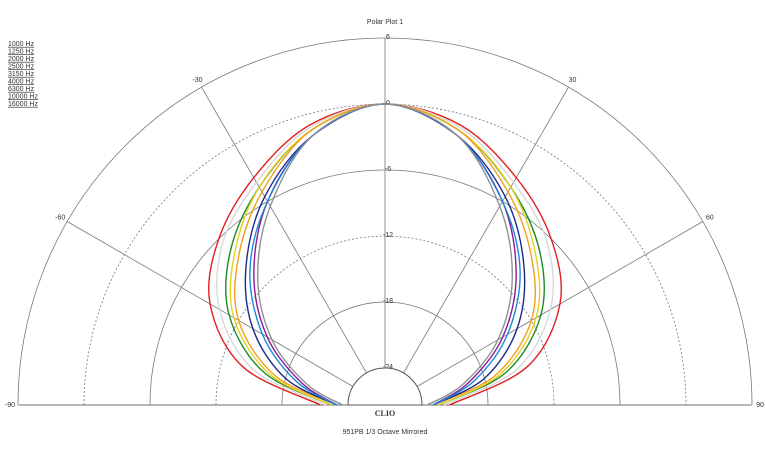  Describe the element at coordinates (10, 405) in the screenshot. I see `theta-tick-label: -90` at that location.